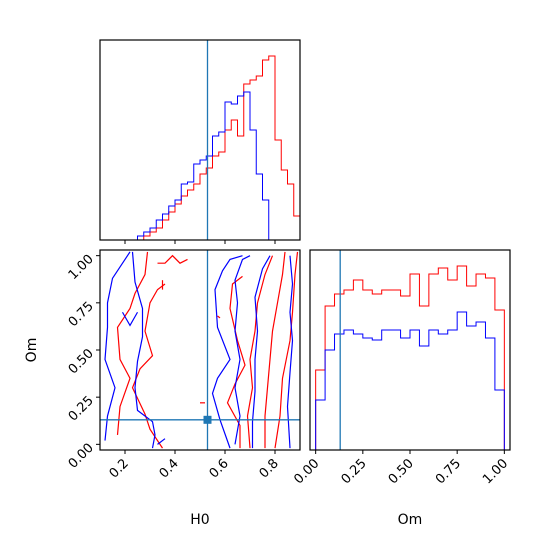 The height and width of the screenshot is (550, 550). I want to click on contour-y-tick-label: 0.00, so click(81, 456).